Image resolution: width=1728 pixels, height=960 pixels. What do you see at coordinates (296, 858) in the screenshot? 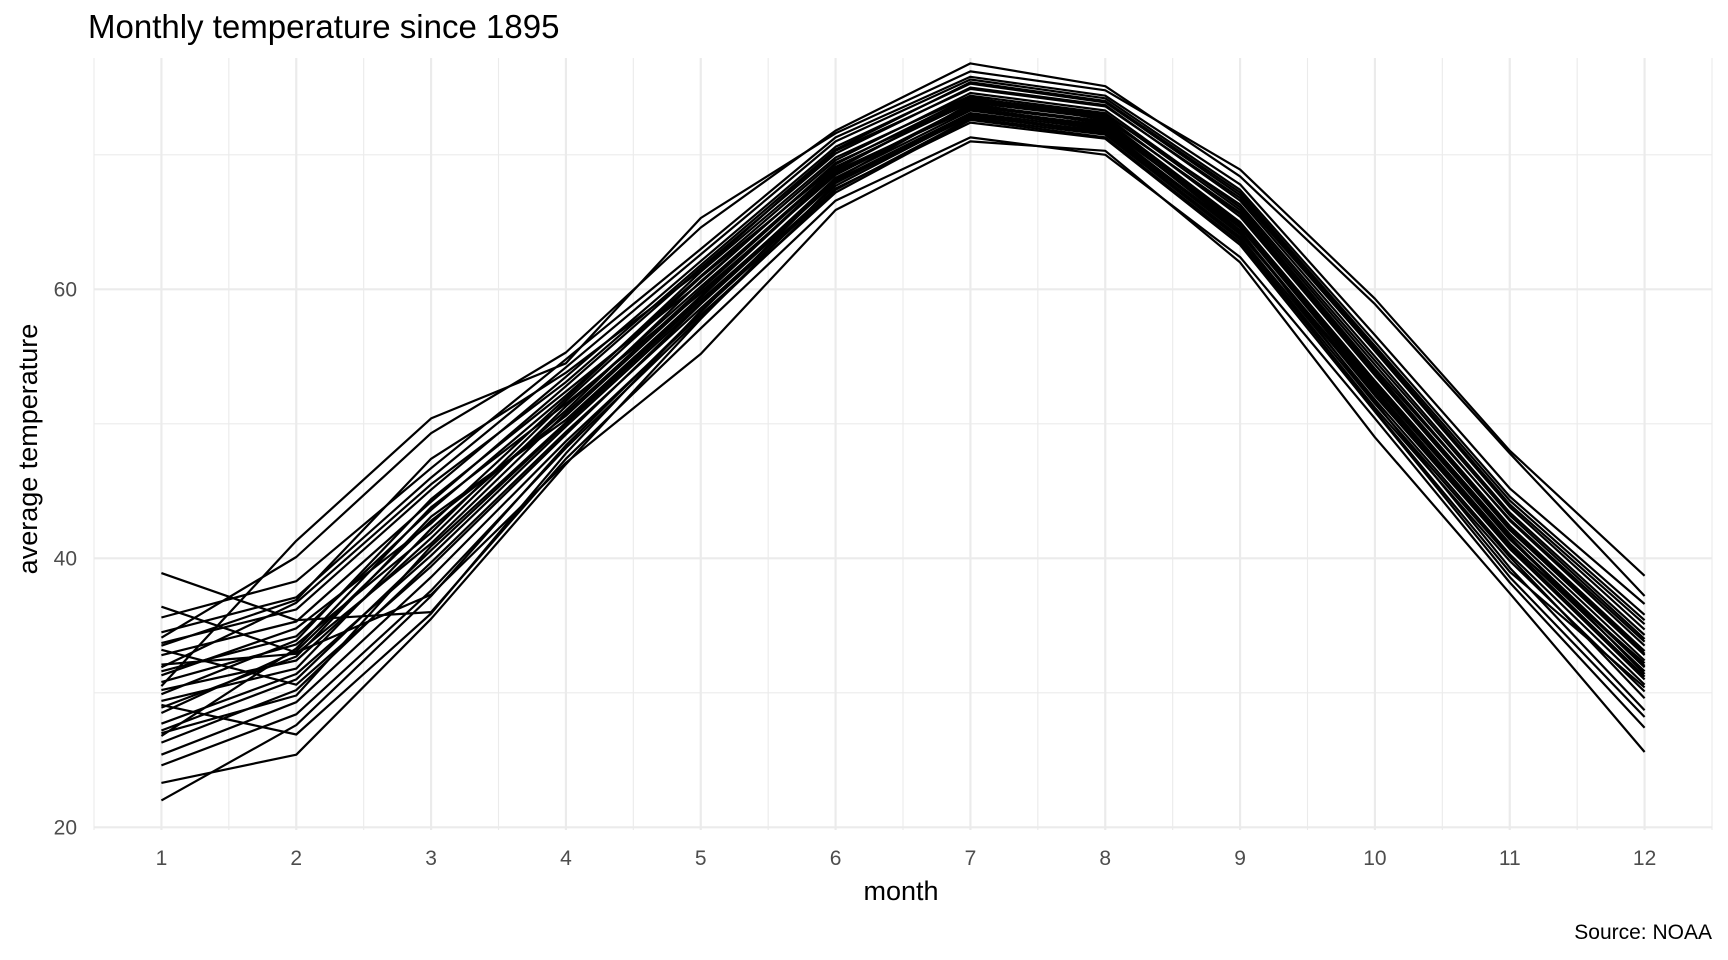
I see `x-tick-label: 2` at bounding box center [296, 858].